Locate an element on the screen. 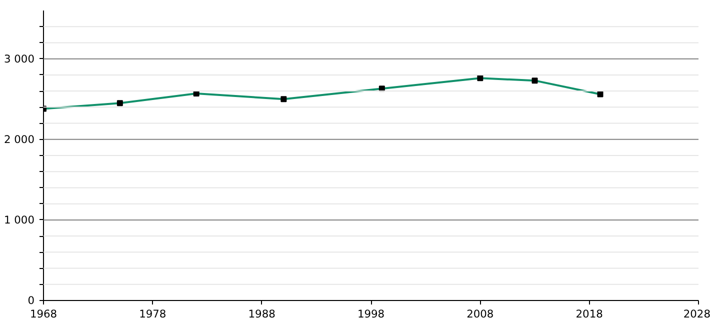 The width and height of the screenshot is (710, 320). y-tick-label: 2 000 is located at coordinates (19, 139).